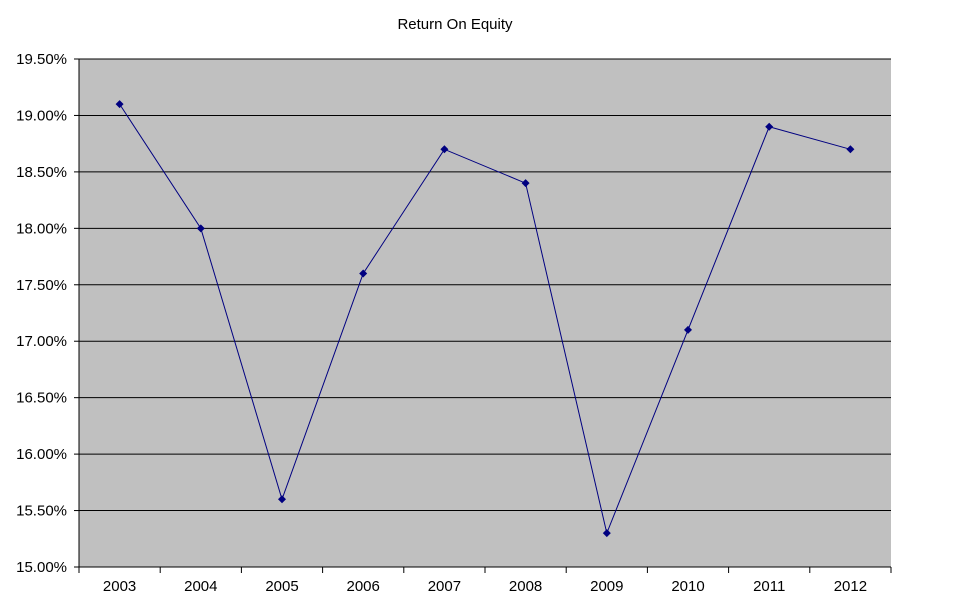  What do you see at coordinates (769, 586) in the screenshot?
I see `x-tick-label: 2011` at bounding box center [769, 586].